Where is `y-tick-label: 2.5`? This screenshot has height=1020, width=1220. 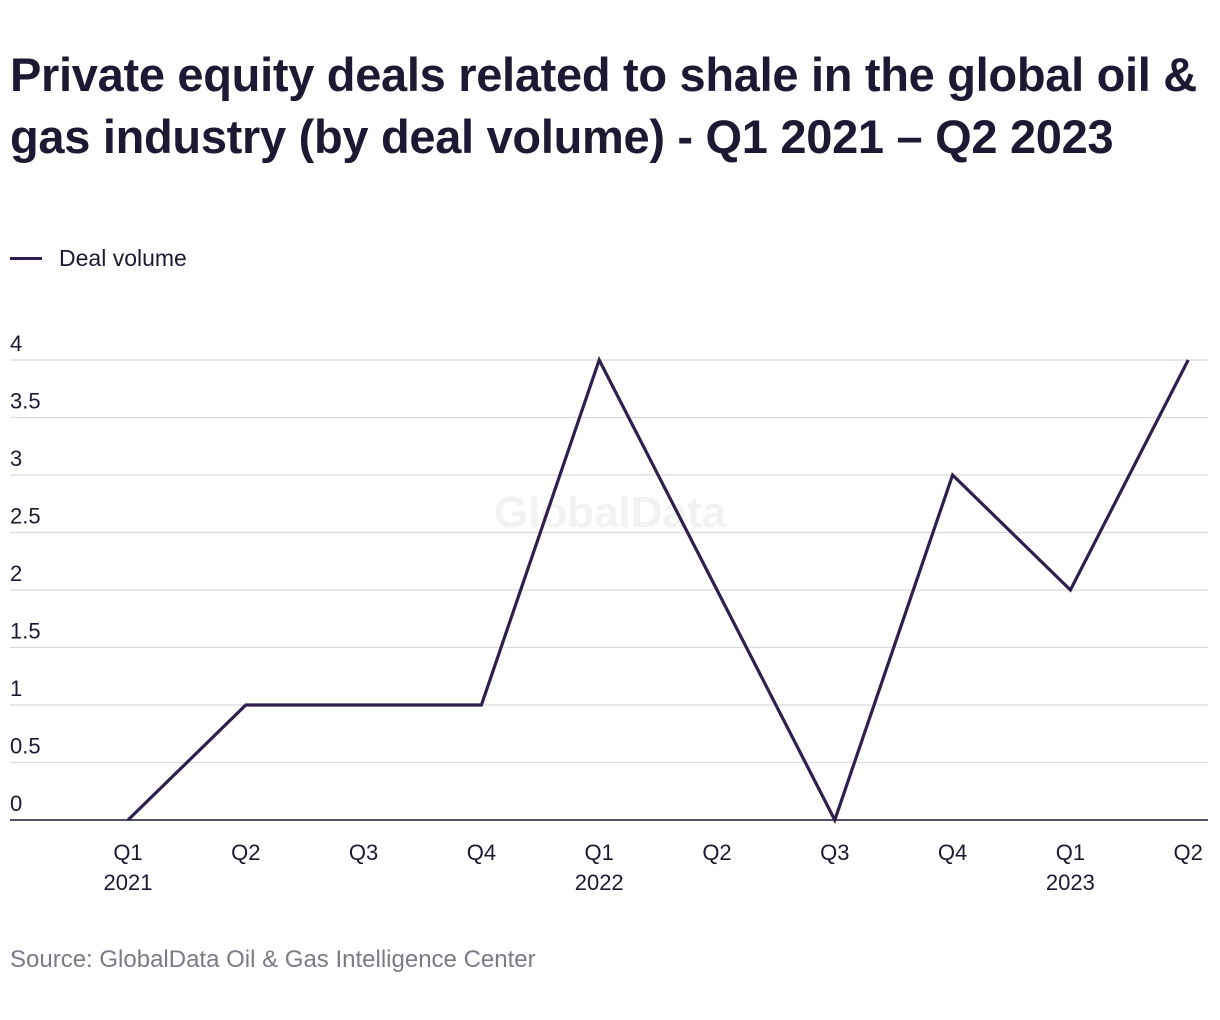 y-tick-label: 2.5 is located at coordinates (25, 516).